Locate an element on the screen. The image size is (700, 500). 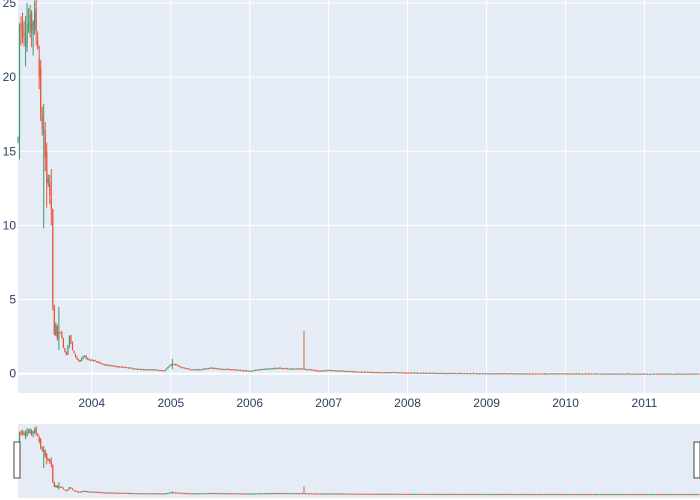
y-tick-label: 0 is located at coordinates (12, 374).